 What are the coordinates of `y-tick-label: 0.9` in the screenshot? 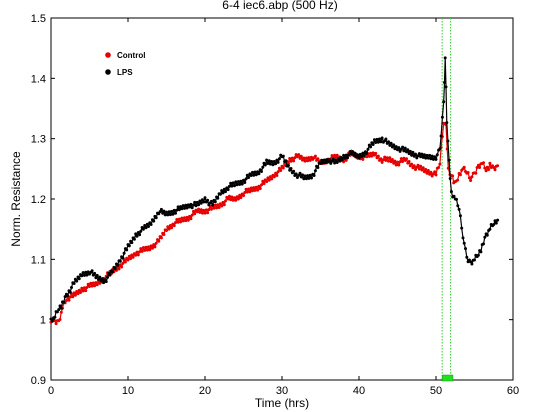 It's located at (38, 381).